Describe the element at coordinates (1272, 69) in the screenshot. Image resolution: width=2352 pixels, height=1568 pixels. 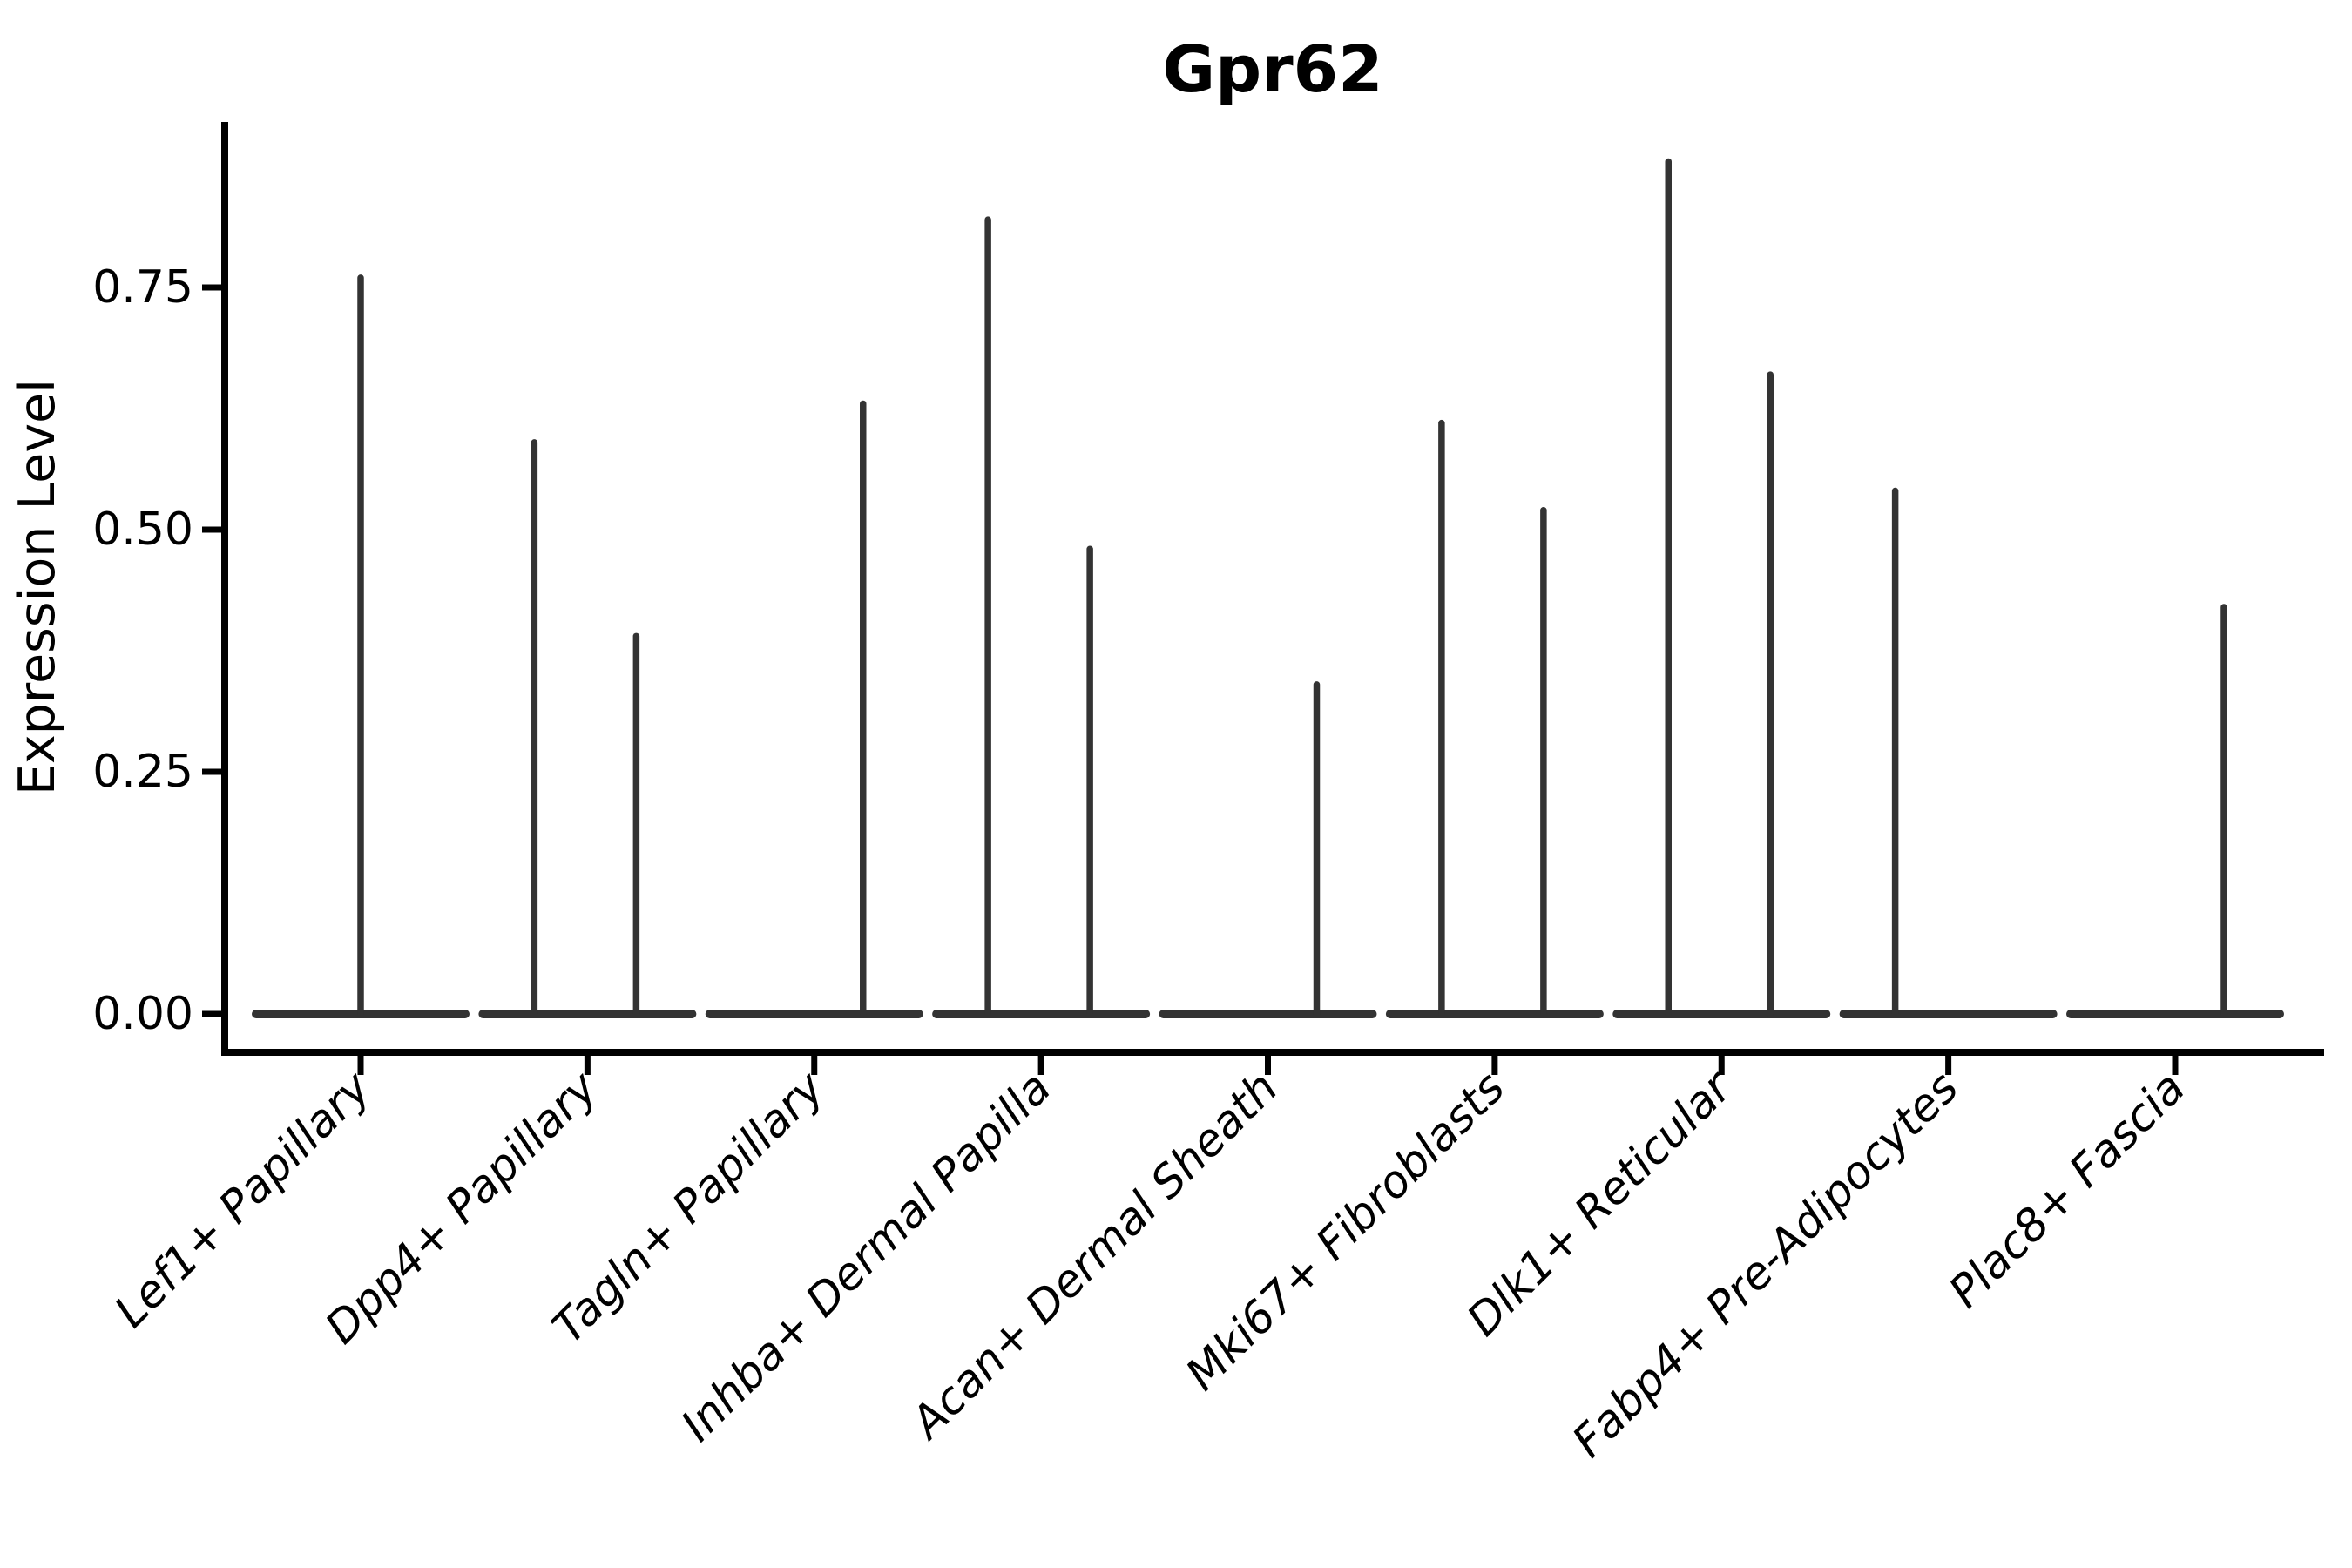
I see `plot-title: Gpr62` at that location.